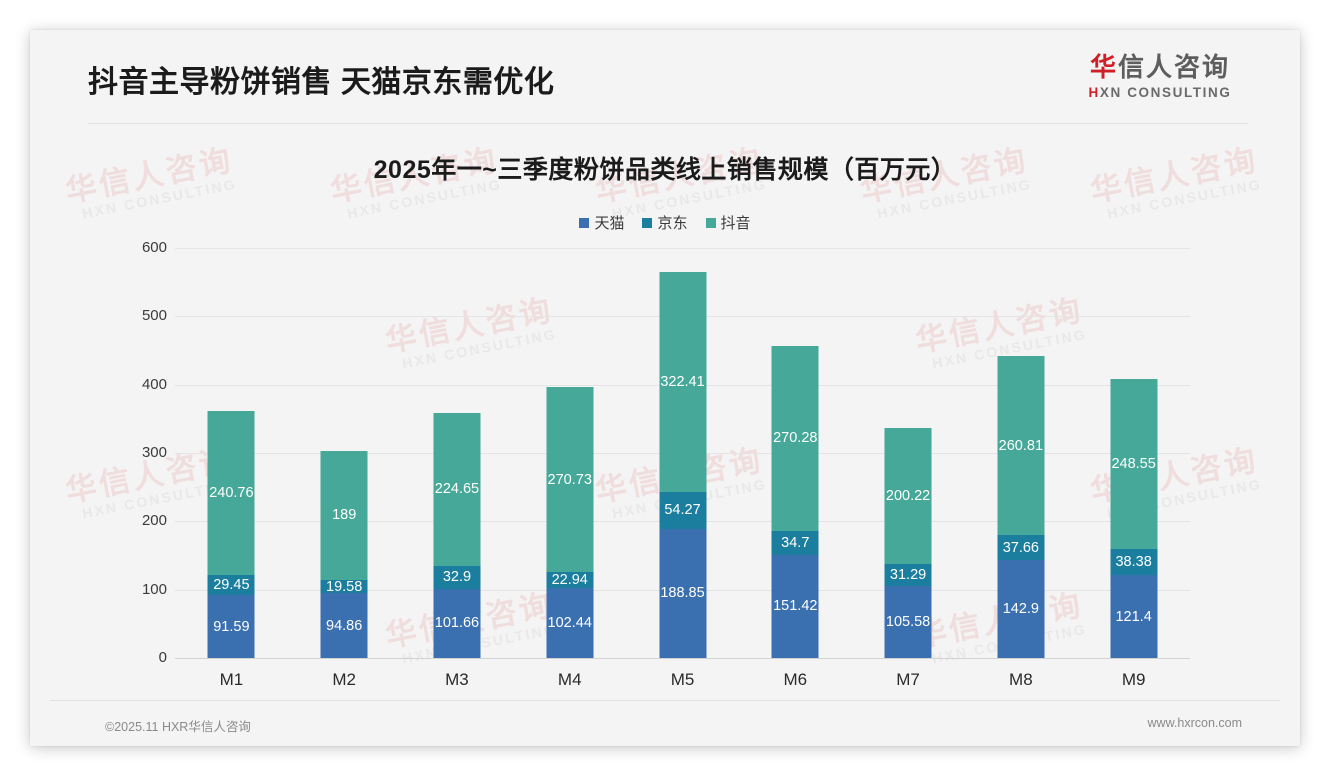 This screenshot has height=780, width=1340. I want to click on bar-value-label: 38.38, so click(1133, 561).